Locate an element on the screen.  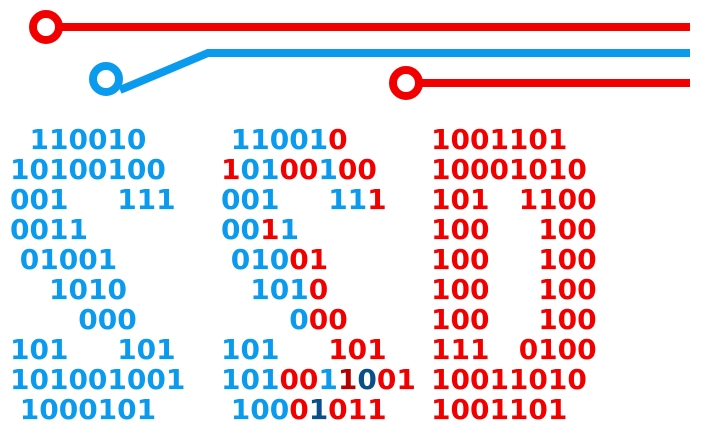
binary-row: 1010011001 is located at coordinates (318, 380).